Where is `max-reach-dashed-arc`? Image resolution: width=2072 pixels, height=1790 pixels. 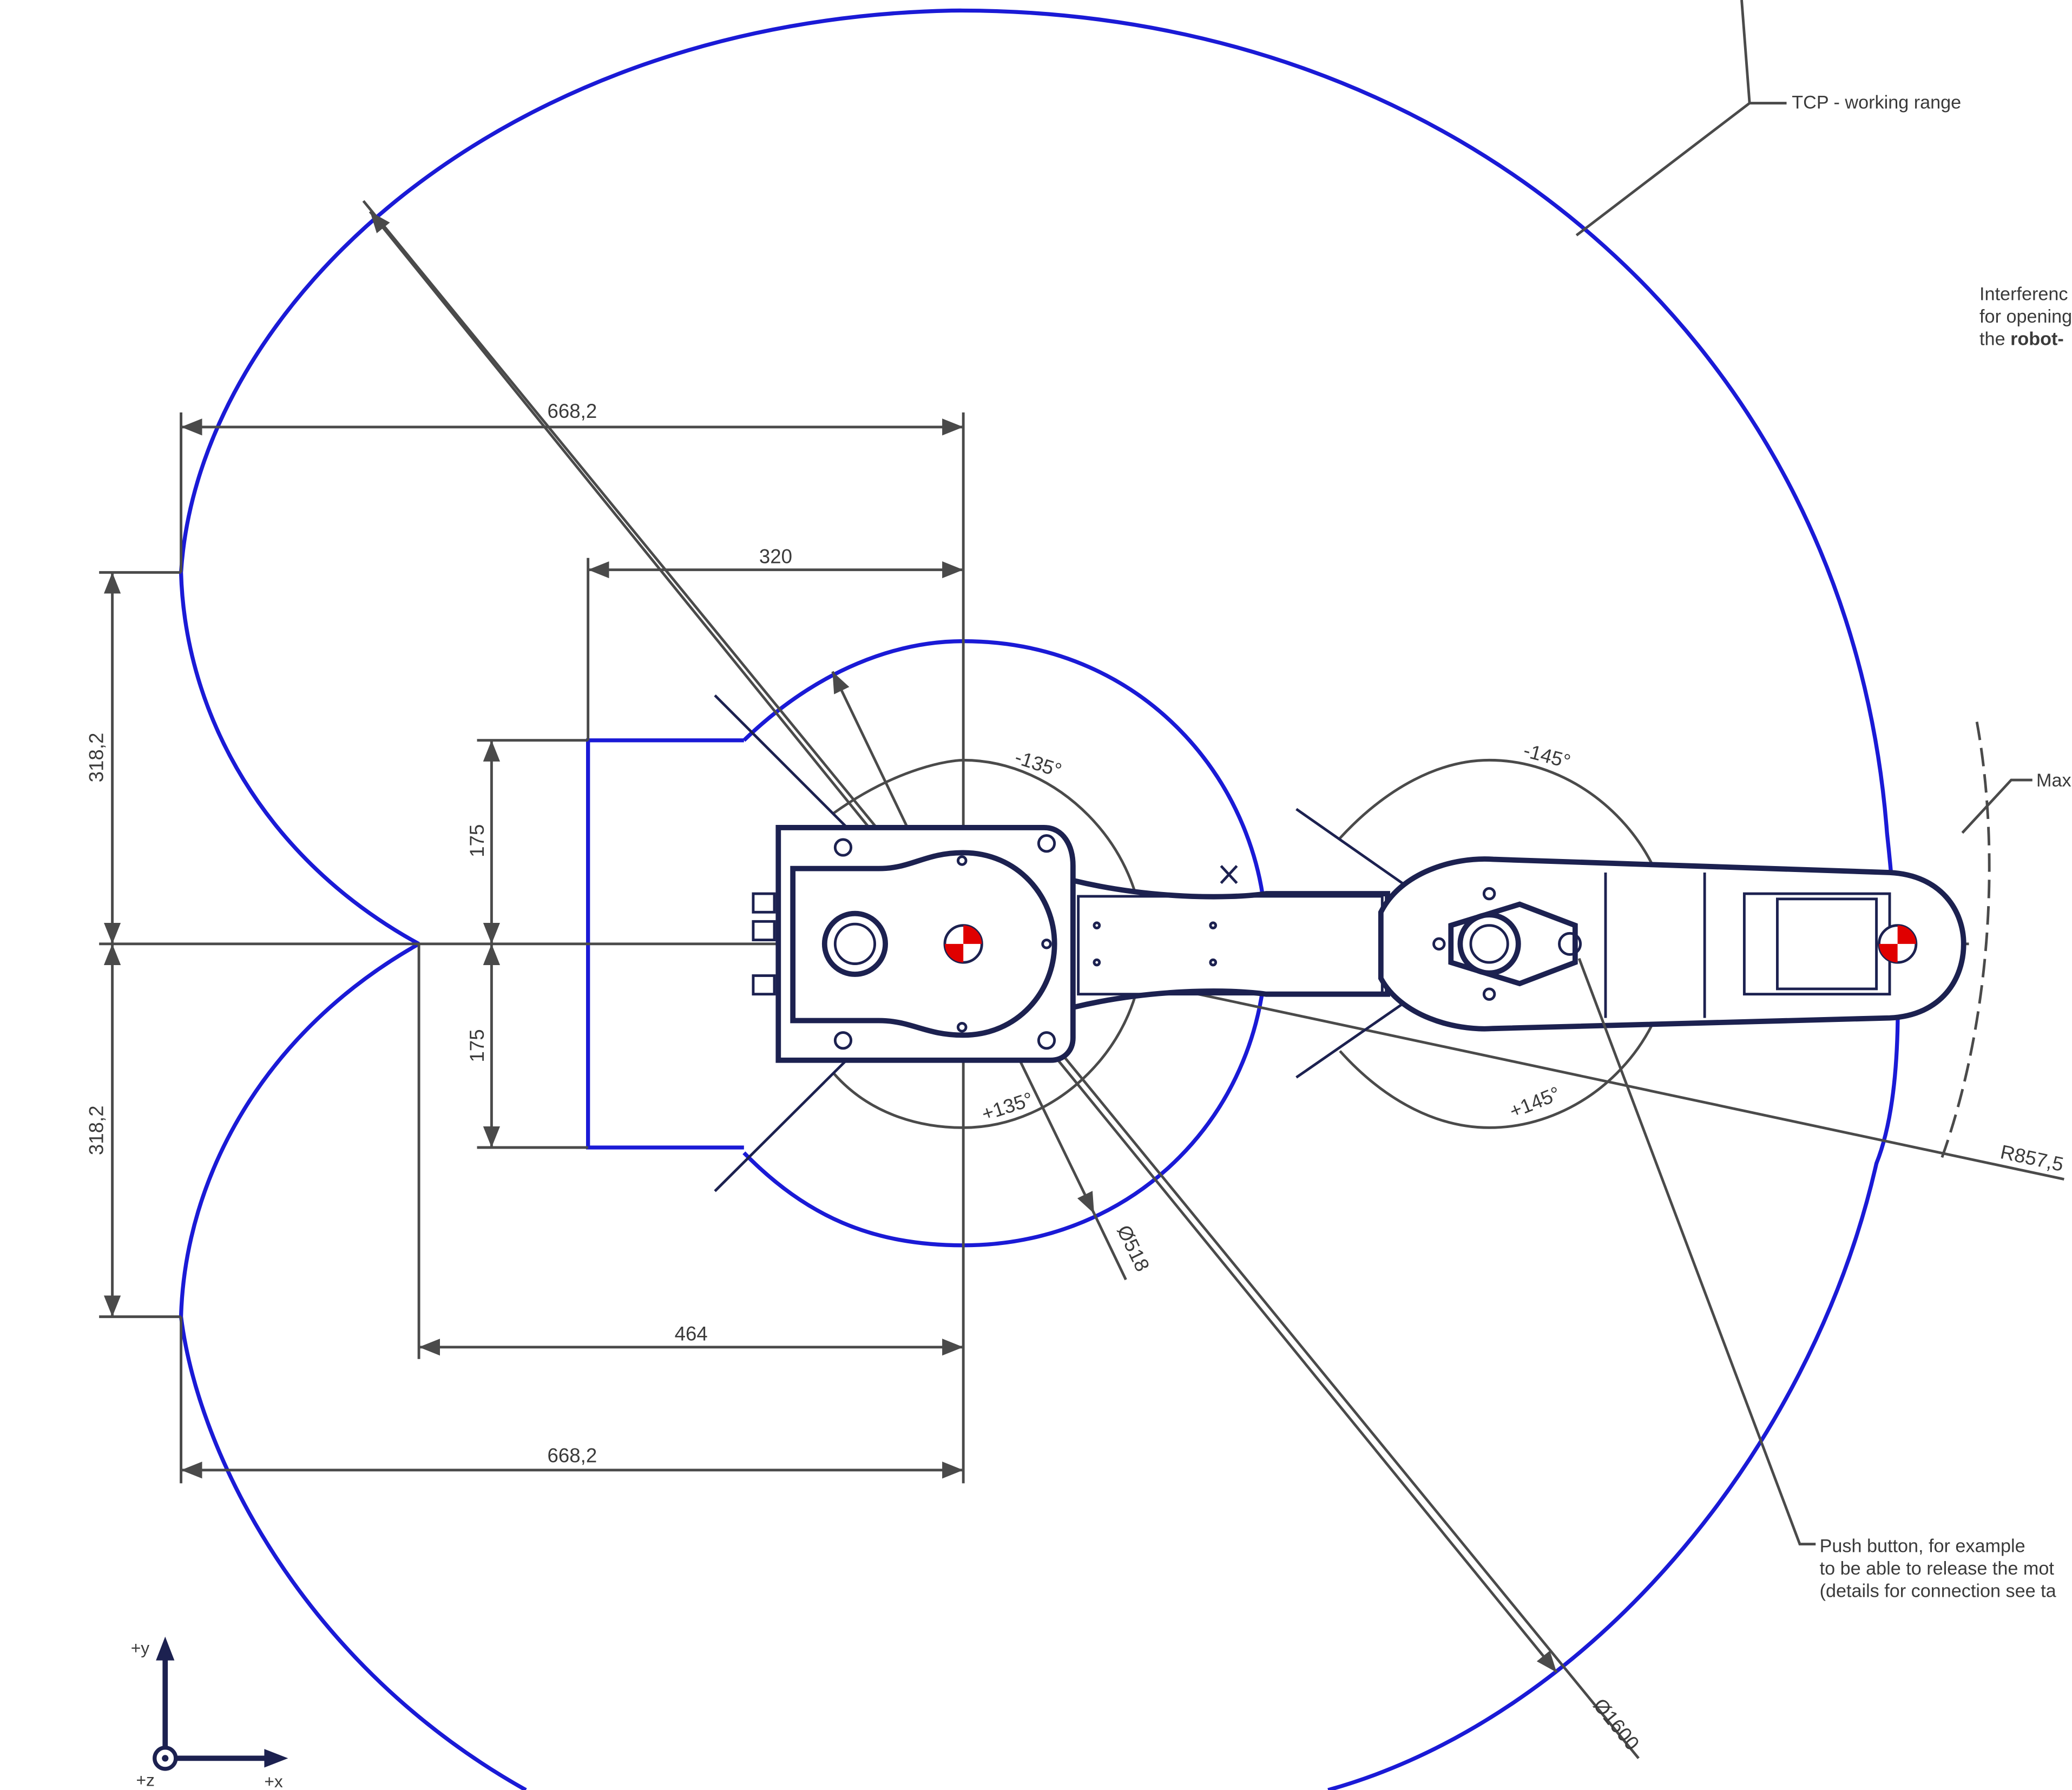
max-reach-dashed-arc is located at coordinates (1965, 943).